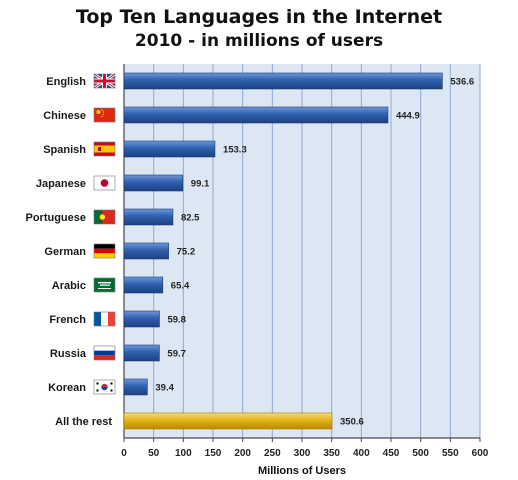  Describe the element at coordinates (67, 320) in the screenshot. I see `category-label: French` at that location.